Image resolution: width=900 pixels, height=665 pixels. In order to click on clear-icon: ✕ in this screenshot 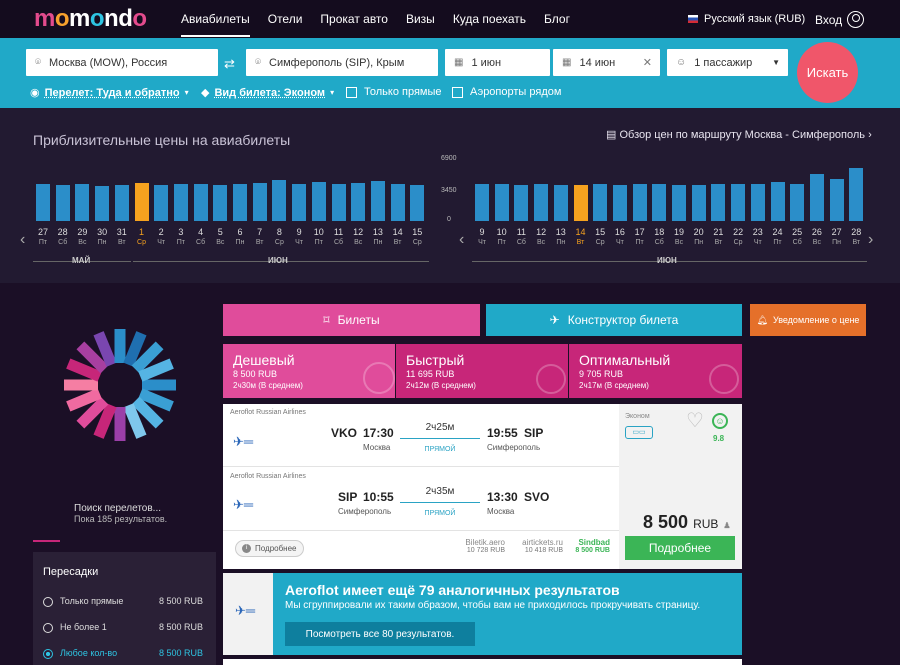, I will do `click(647, 63)`.